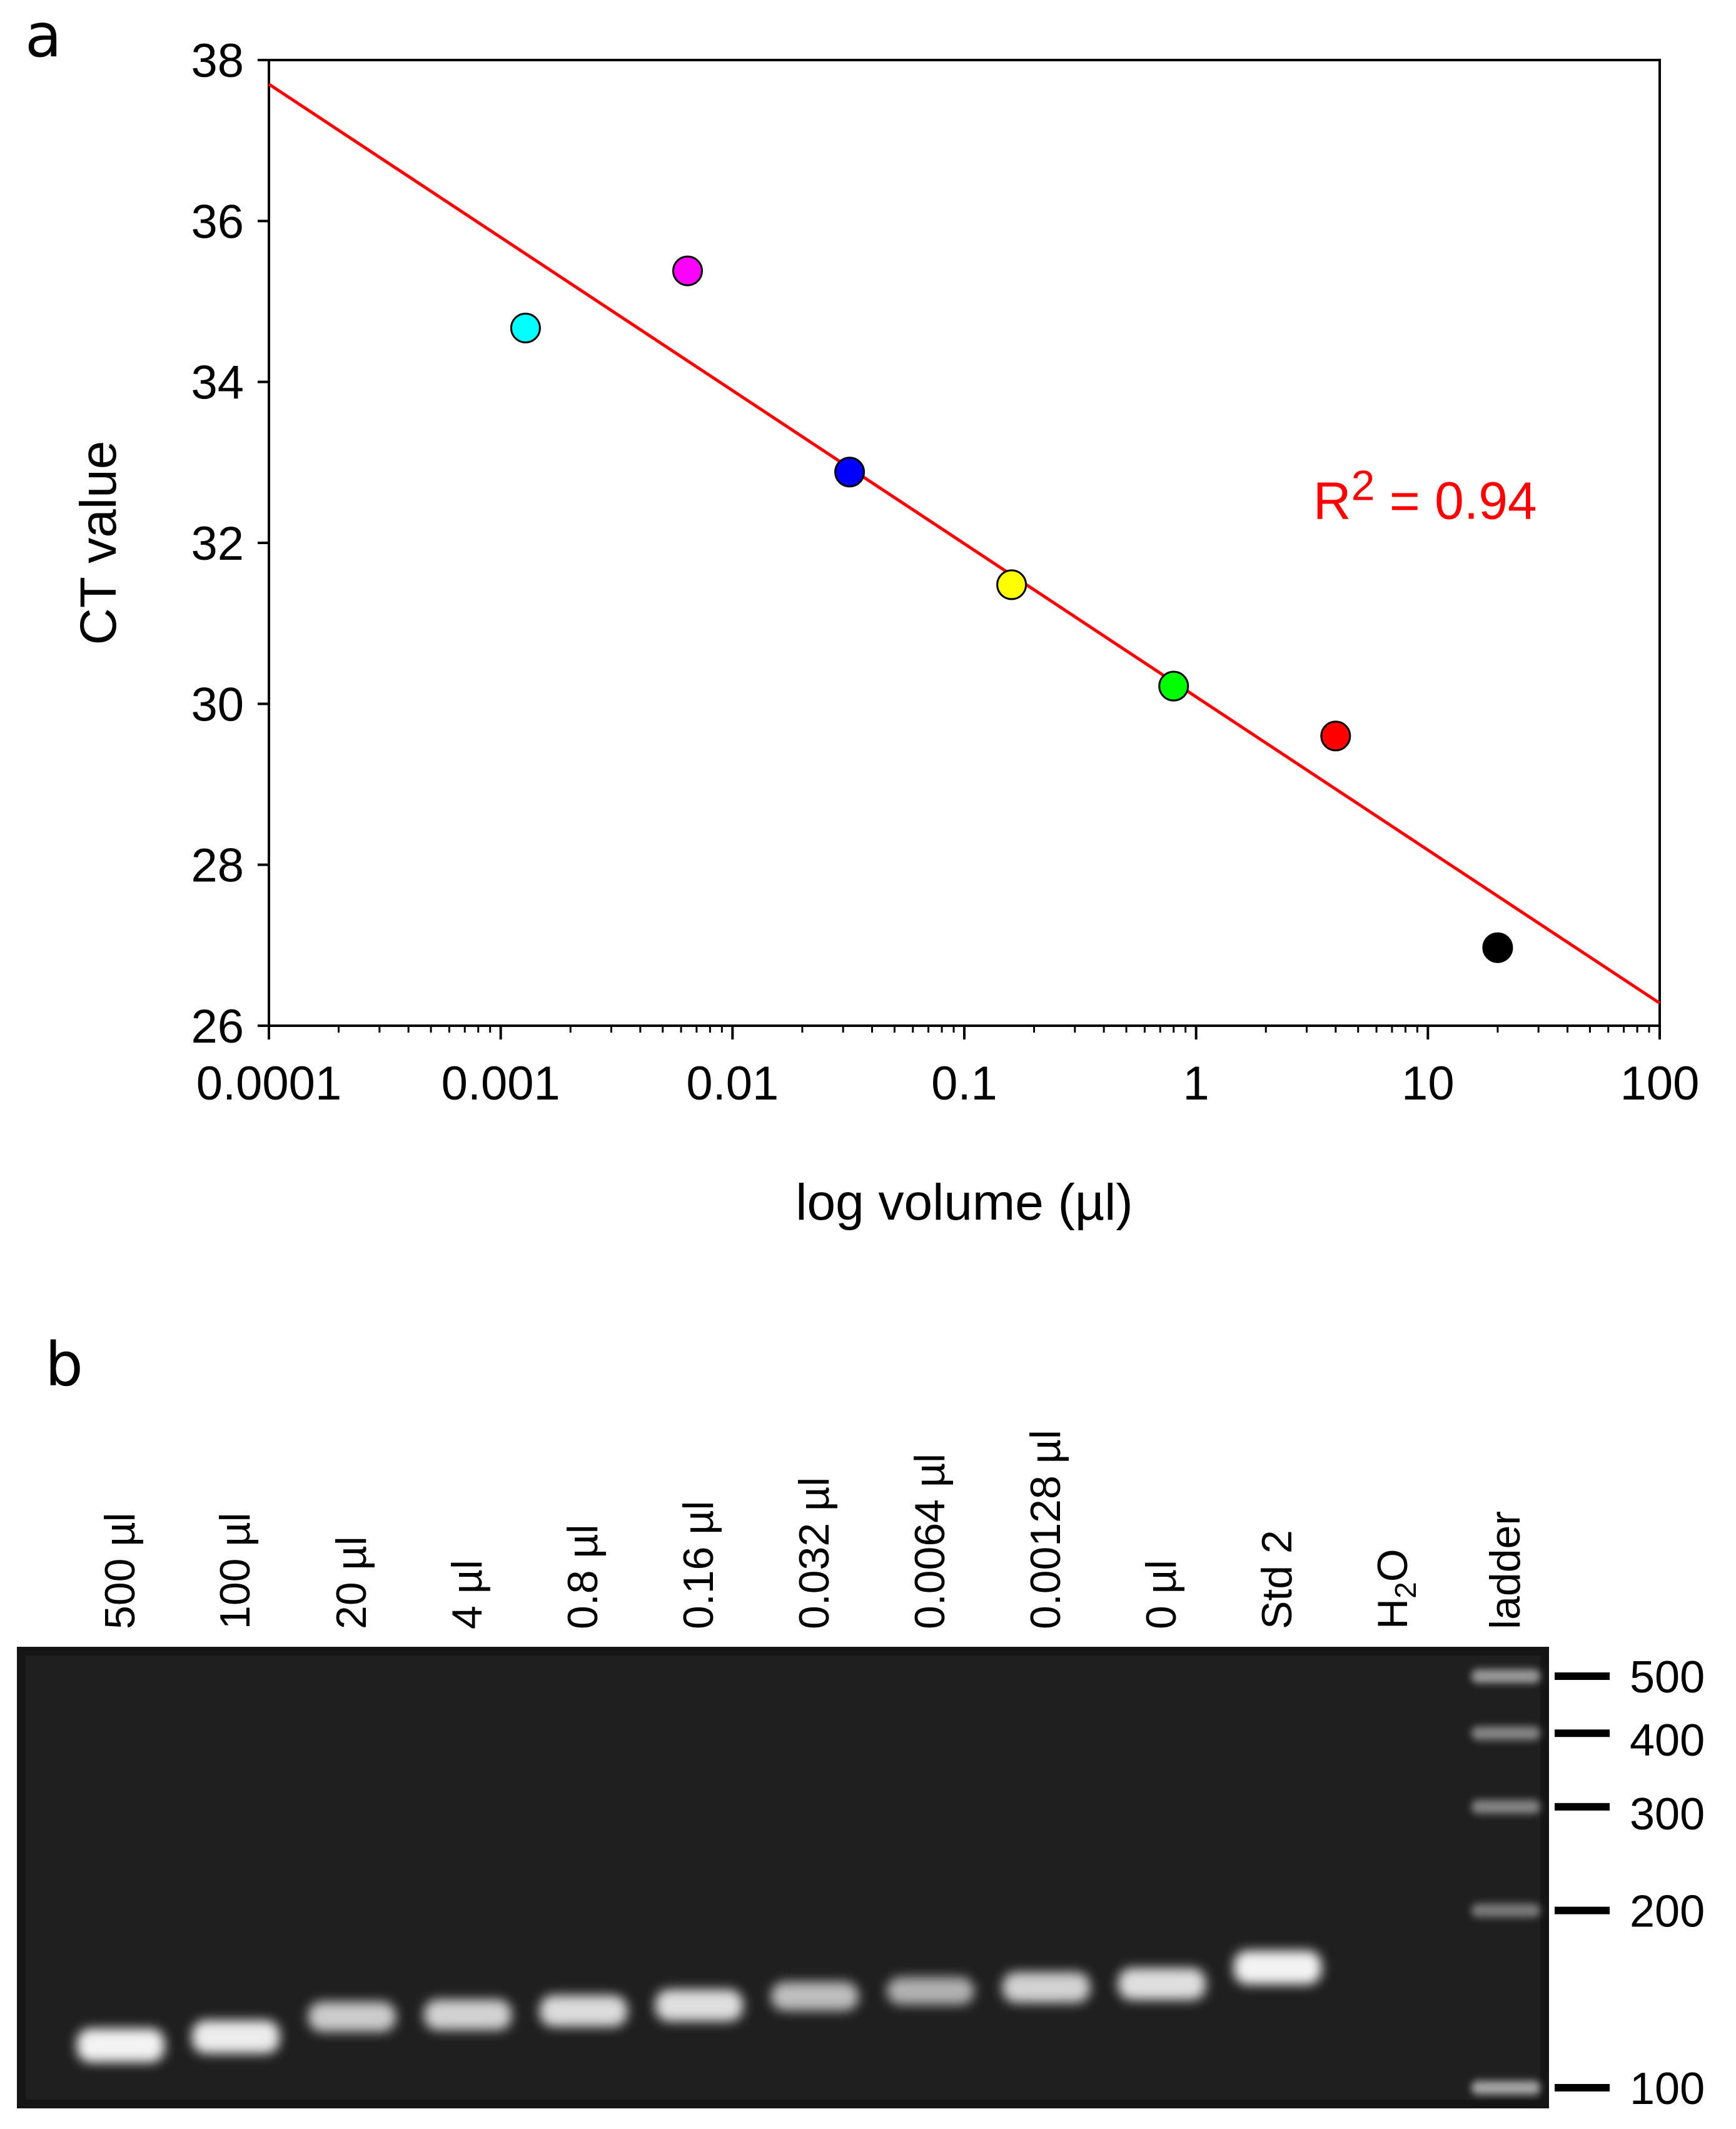 This screenshot has height=2129, width=1736. What do you see at coordinates (217, 1026) in the screenshot?
I see `y-tick-label: 26` at bounding box center [217, 1026].